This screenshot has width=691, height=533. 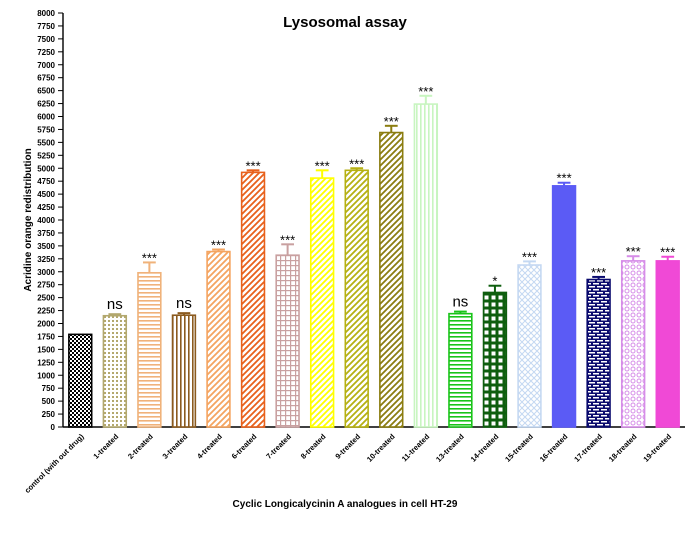 I want to click on category-label: 19-treated, so click(x=657, y=448).